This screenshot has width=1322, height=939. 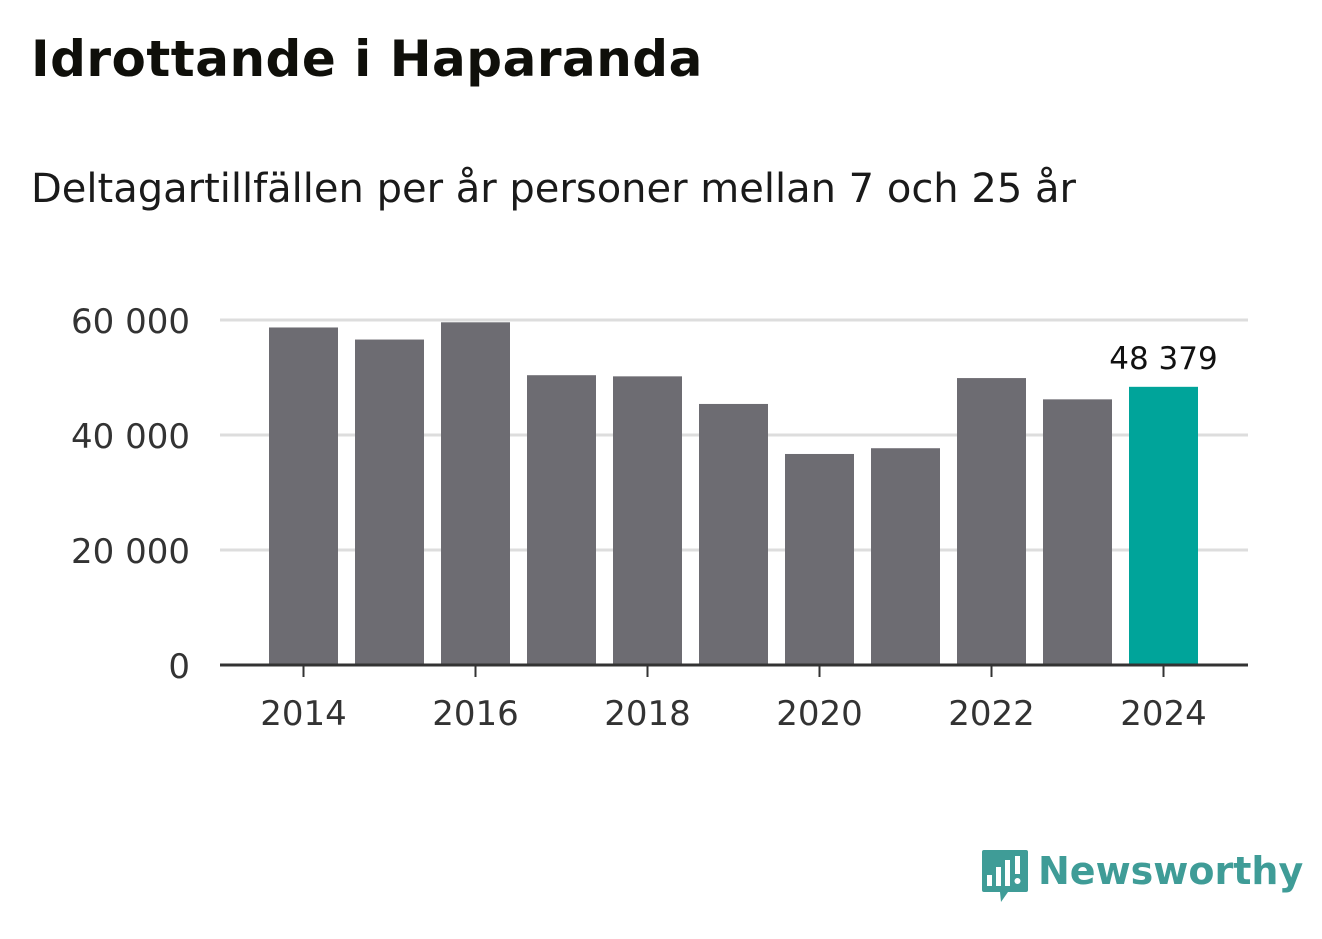 I want to click on data-label-2024: 48 379, so click(x=1163, y=359).